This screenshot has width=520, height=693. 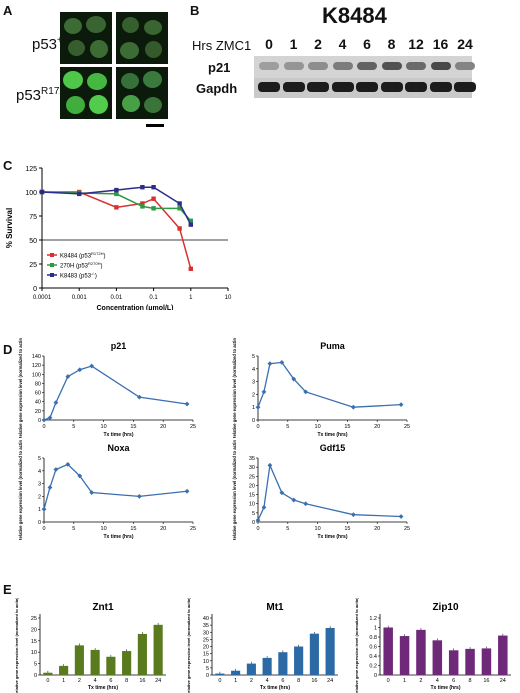 What do you see at coordinates (275, 607) in the screenshot?
I see `chart-title: Mt1` at bounding box center [275, 607].